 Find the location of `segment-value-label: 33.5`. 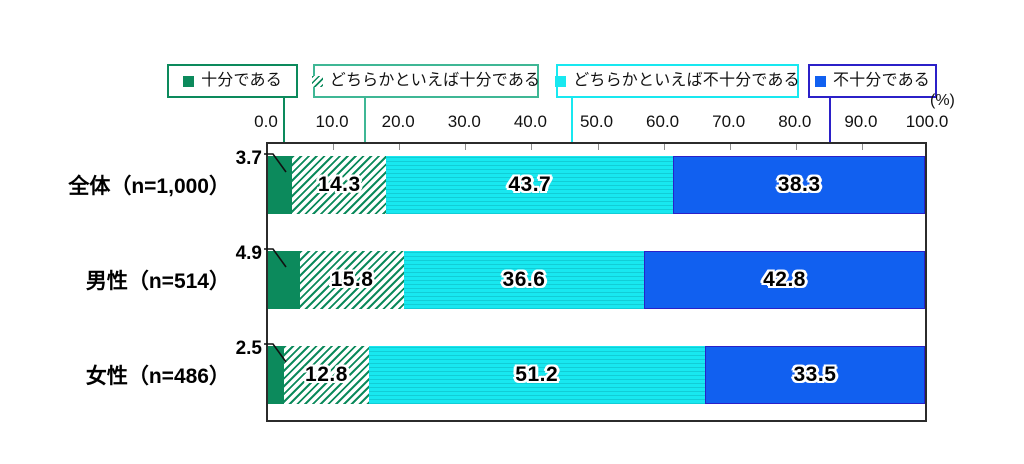

segment-value-label: 33.5 is located at coordinates (815, 374).